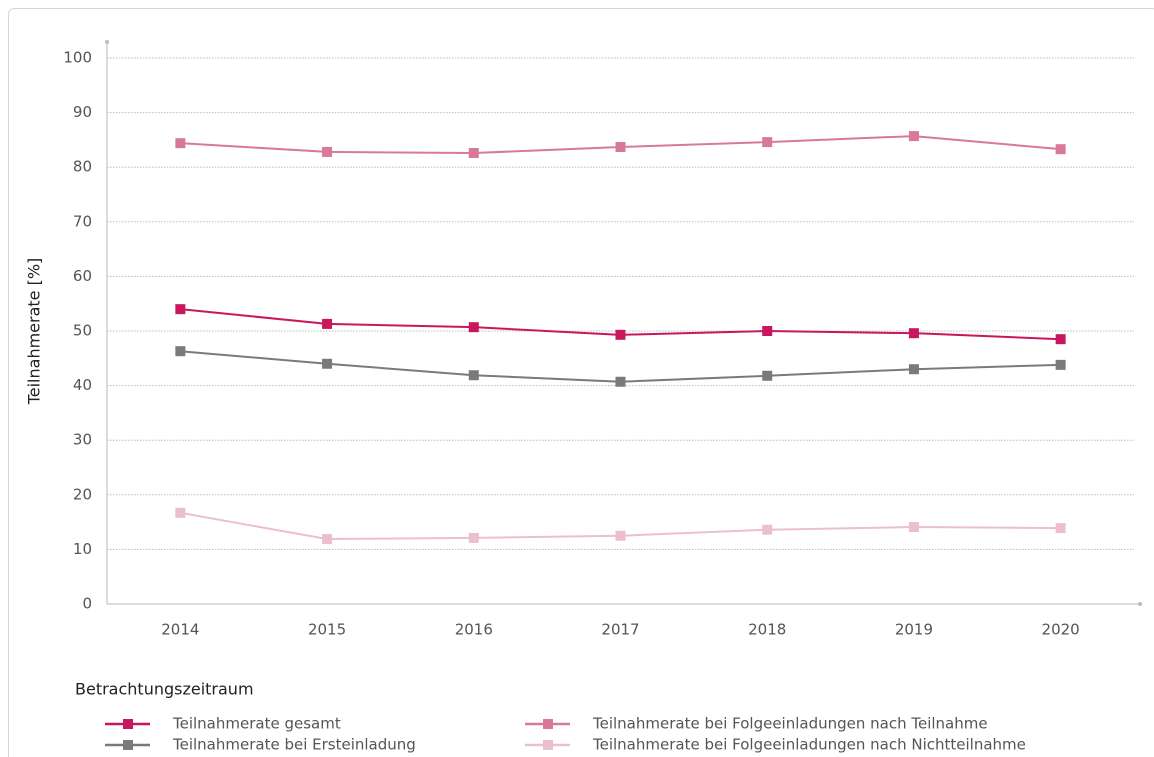 The width and height of the screenshot is (1154, 757). What do you see at coordinates (474, 630) in the screenshot?
I see `x-tick-label: 2016` at bounding box center [474, 630].